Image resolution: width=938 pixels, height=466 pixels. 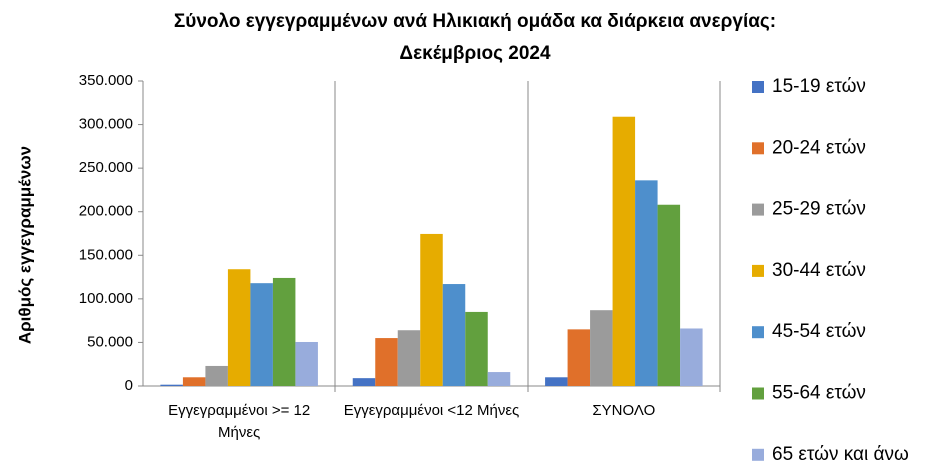 I want to click on legend-label: 45-54 ετών, so click(x=819, y=331).